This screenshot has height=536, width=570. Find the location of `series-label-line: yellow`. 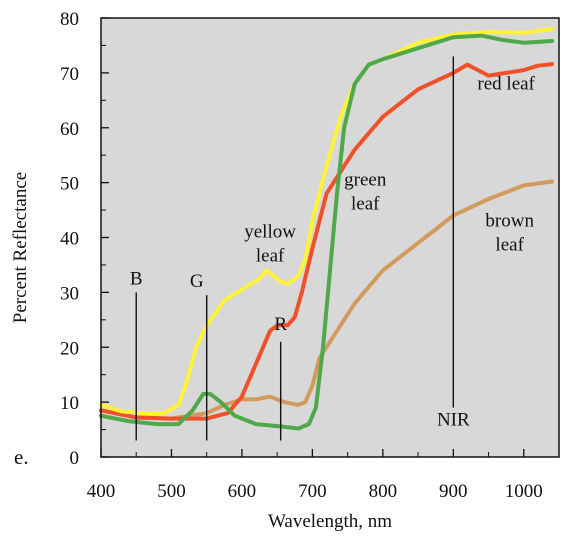

series-label-line: yellow is located at coordinates (270, 232).